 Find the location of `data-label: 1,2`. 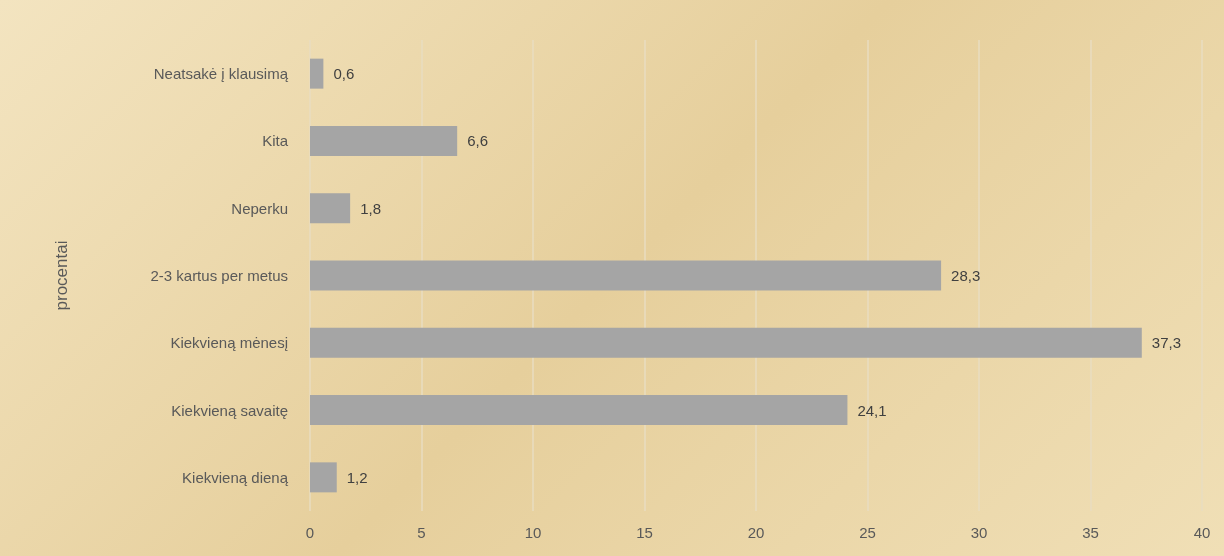

data-label: 1,2 is located at coordinates (357, 477).